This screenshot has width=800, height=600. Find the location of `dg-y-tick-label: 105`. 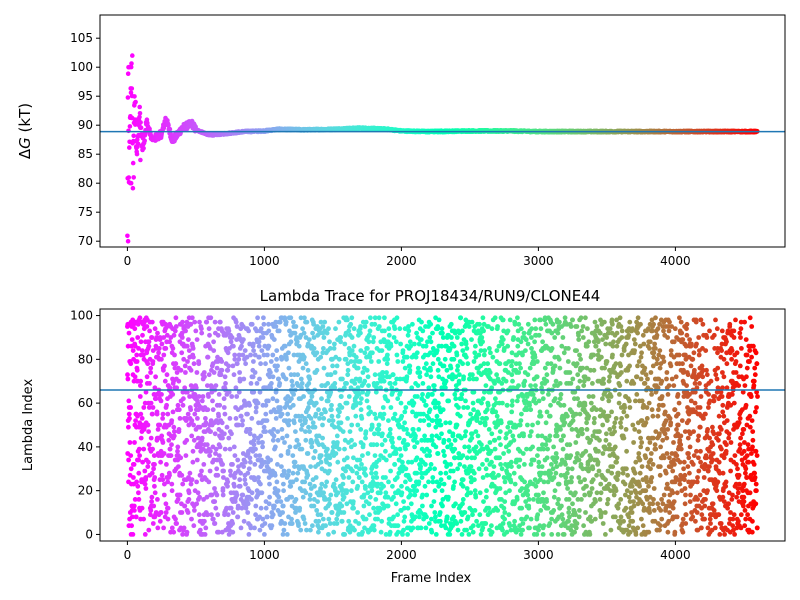

dg-y-tick-label: 105 is located at coordinates (81, 38).